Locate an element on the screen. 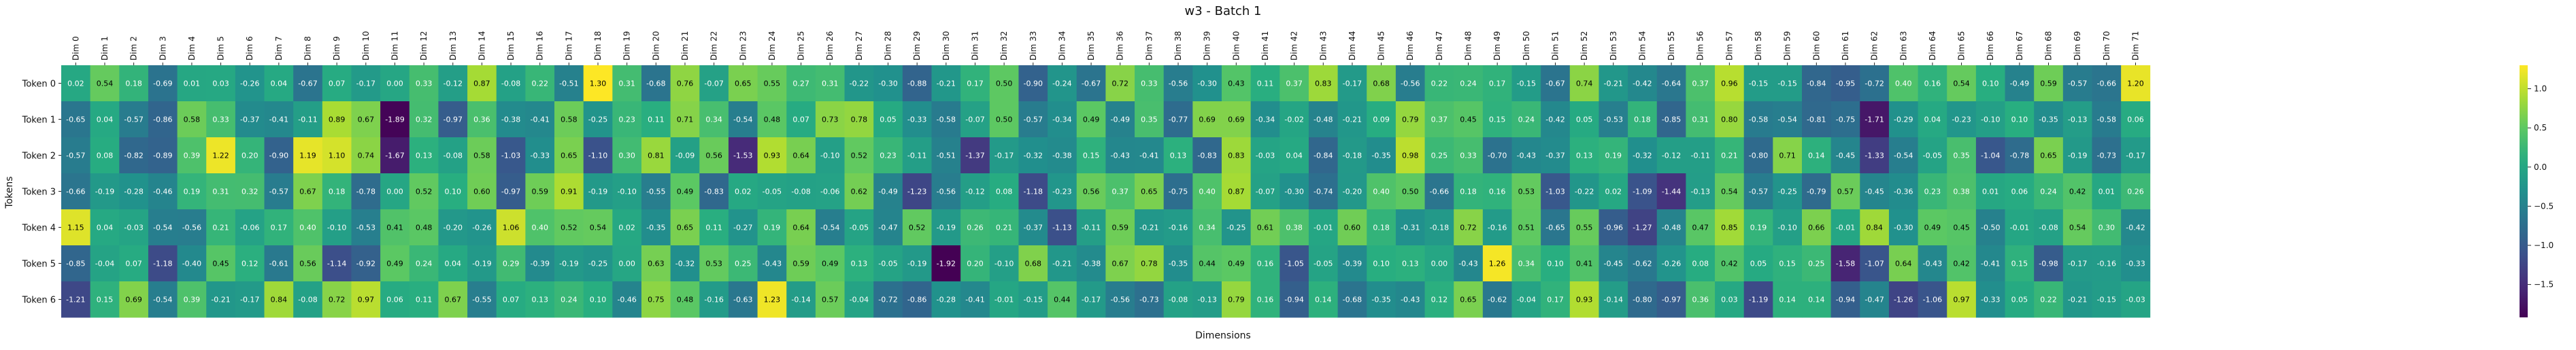 The height and width of the screenshot is (350, 2576). cell-value-label: 0.56 is located at coordinates (1091, 192).